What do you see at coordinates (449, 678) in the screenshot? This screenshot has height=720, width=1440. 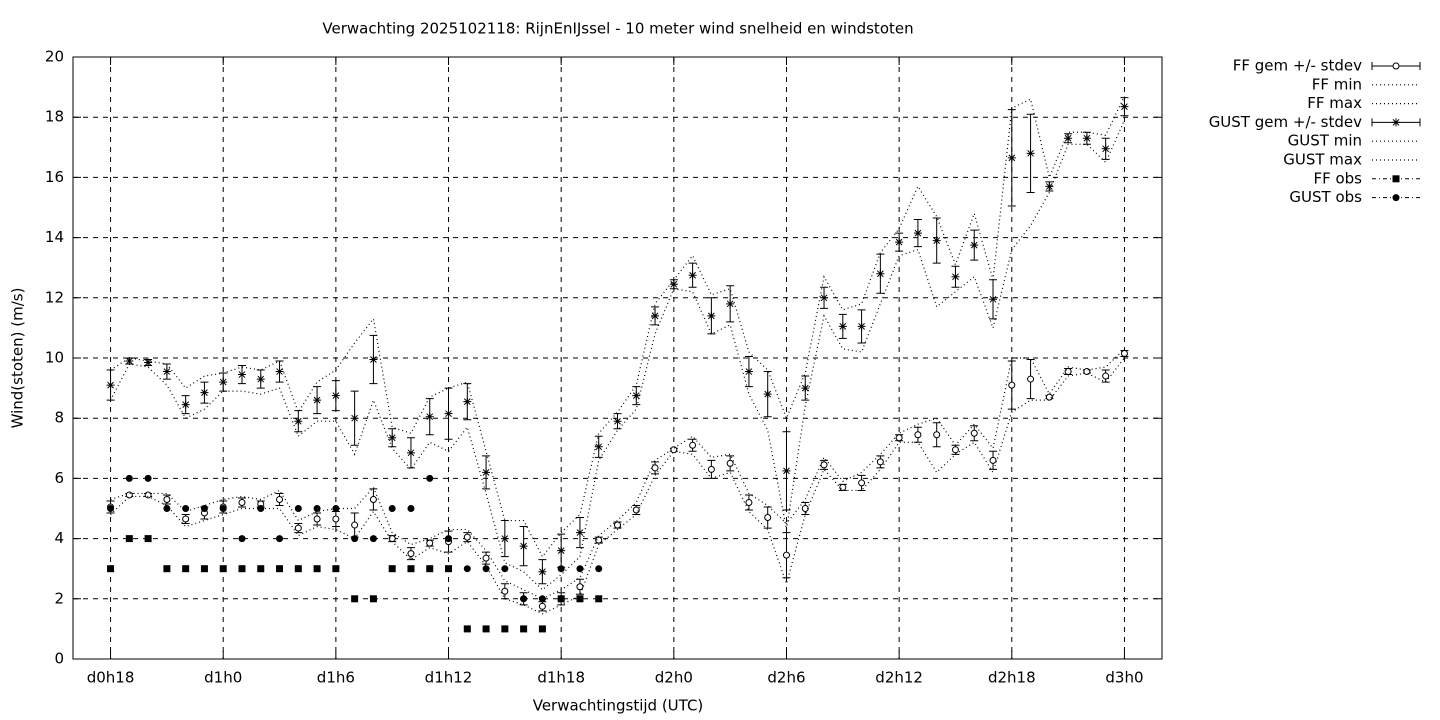 I see `x-tick-label: d1h12` at bounding box center [449, 678].